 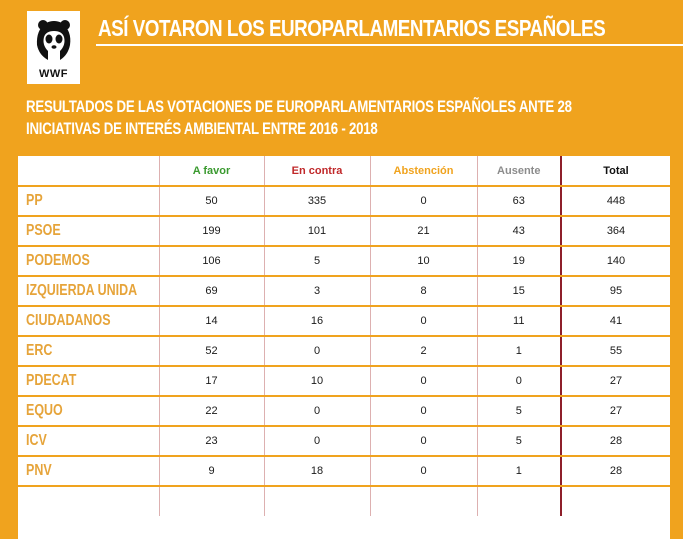 What do you see at coordinates (212, 201) in the screenshot?
I see `cell-a-favor: 50` at bounding box center [212, 201].